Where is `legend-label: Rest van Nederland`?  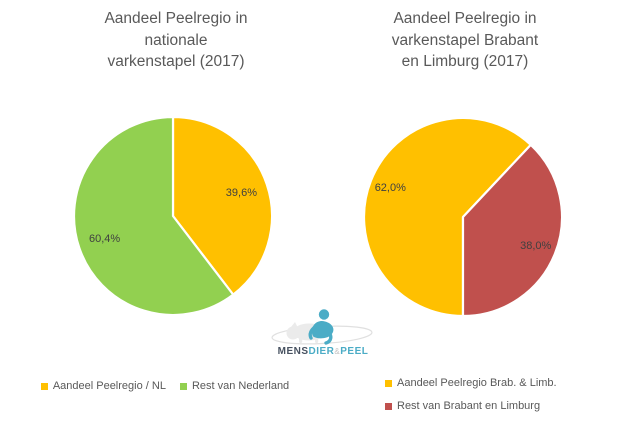 legend-label: Rest van Nederland is located at coordinates (240, 386).